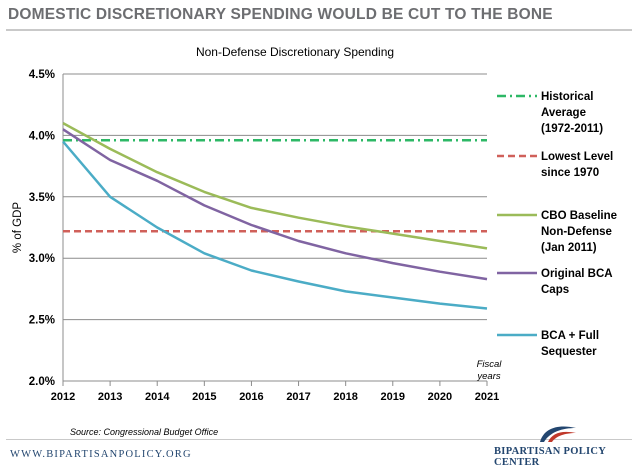 The height and width of the screenshot is (470, 640). Describe the element at coordinates (42, 75) in the screenshot. I see `y-tick-label: 4.5%` at that location.